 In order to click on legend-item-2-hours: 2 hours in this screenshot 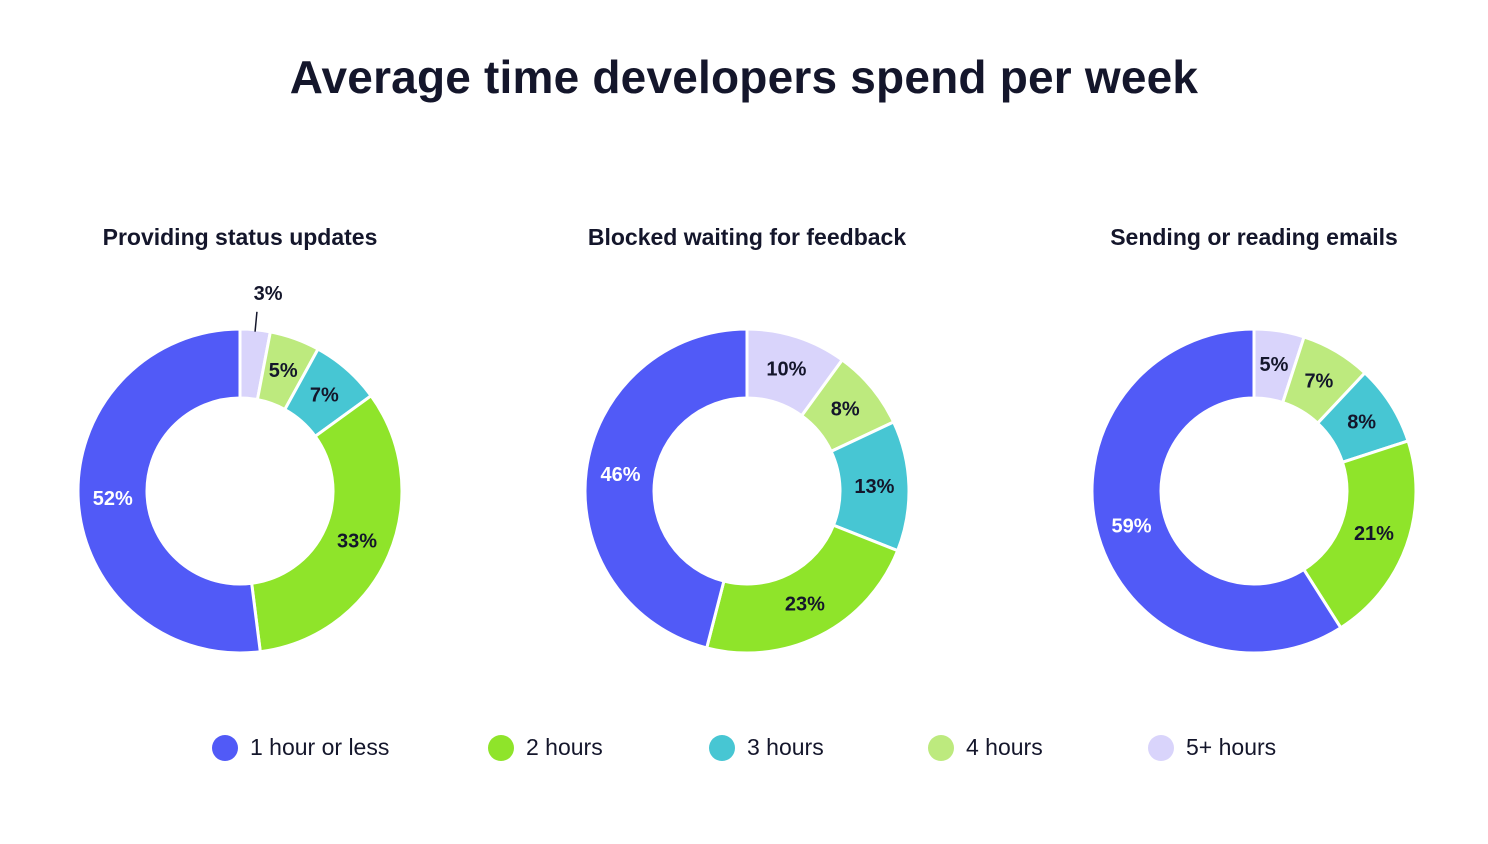, I will do `click(545, 747)`.